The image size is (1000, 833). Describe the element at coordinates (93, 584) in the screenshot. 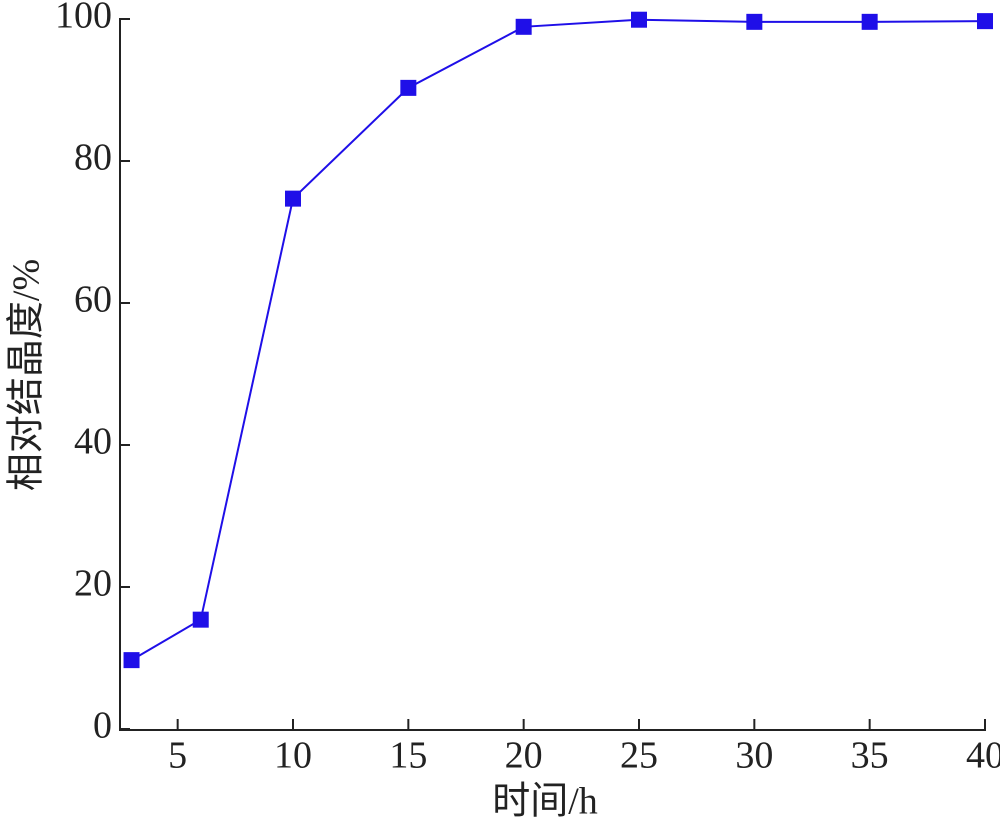

I see `y-tick-label: 20` at that location.